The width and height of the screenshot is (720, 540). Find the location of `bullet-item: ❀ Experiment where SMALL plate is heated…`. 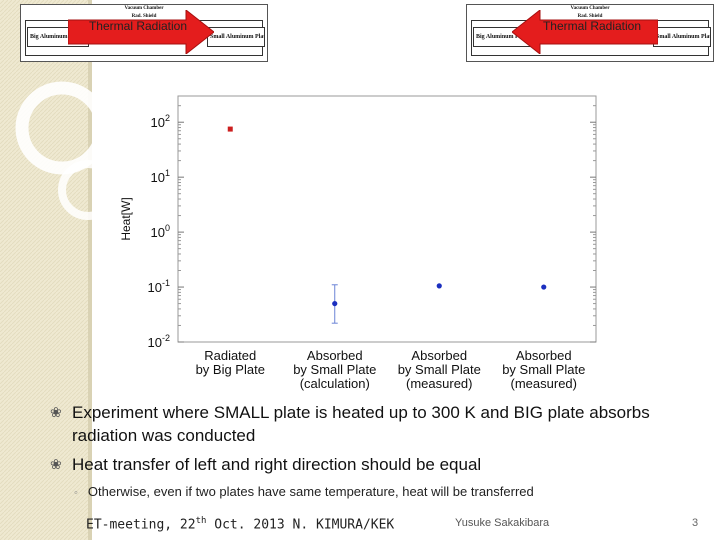

bullet-item: ❀ Experiment where SMALL plate is heated… is located at coordinates (376, 424).